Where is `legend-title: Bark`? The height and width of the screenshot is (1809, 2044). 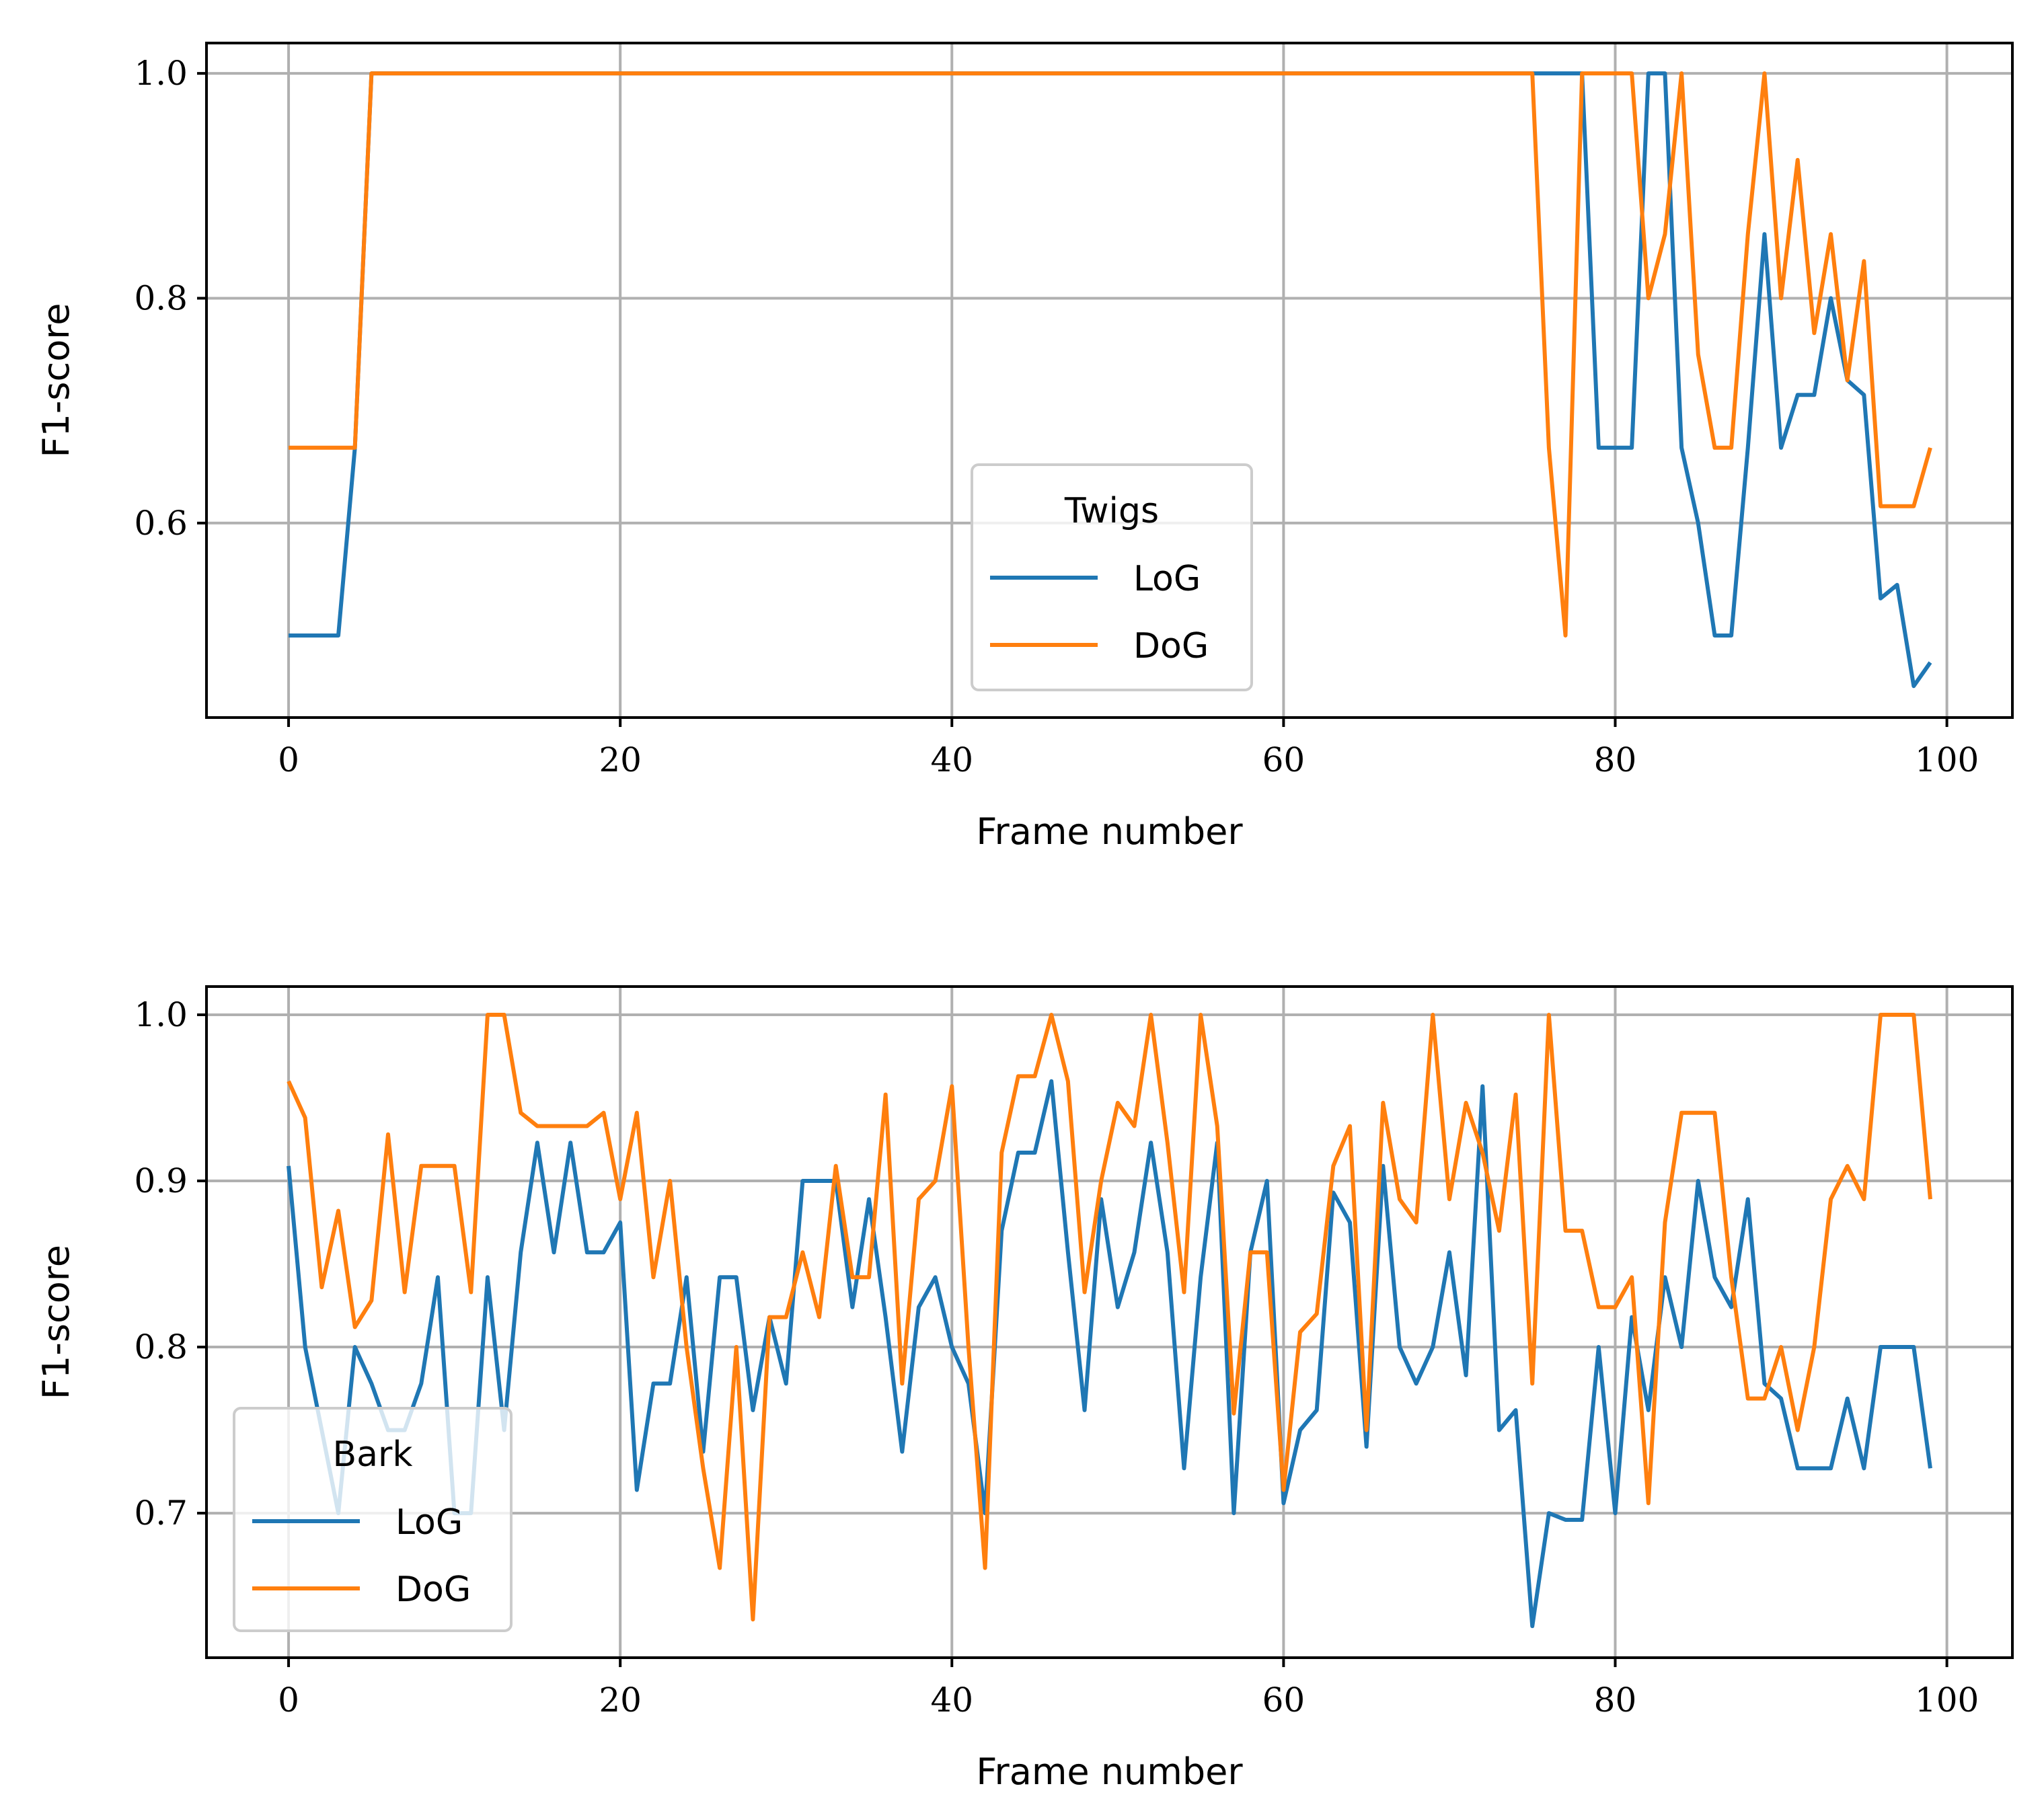
legend-title: Bark is located at coordinates (372, 1454).